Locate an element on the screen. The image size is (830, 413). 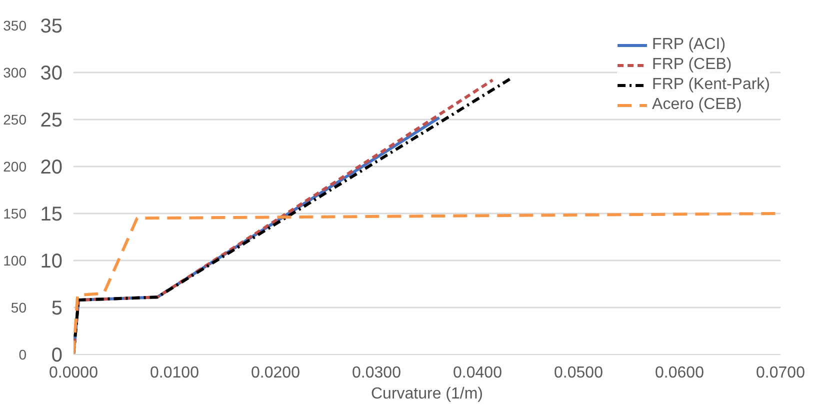
legend-label: FRP (ACI) is located at coordinates (689, 45).